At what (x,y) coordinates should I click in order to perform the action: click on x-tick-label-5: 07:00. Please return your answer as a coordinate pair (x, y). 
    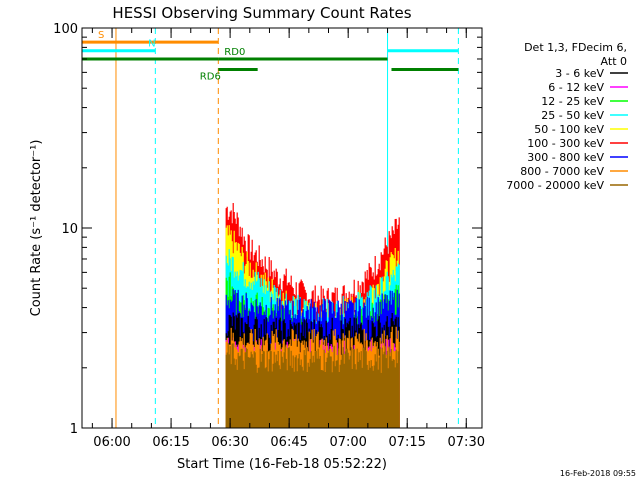
    Looking at the image, I should click on (347, 442).